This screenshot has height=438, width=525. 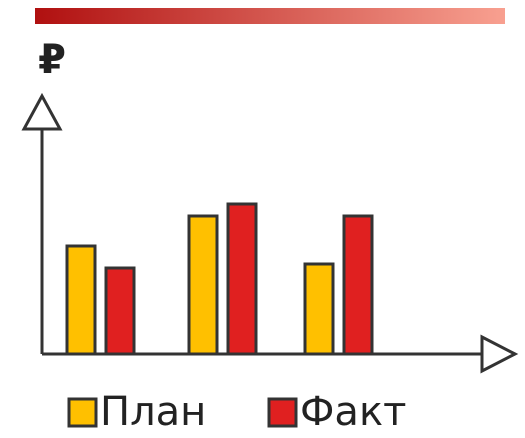 I want to click on header-bar, so click(x=270, y=16).